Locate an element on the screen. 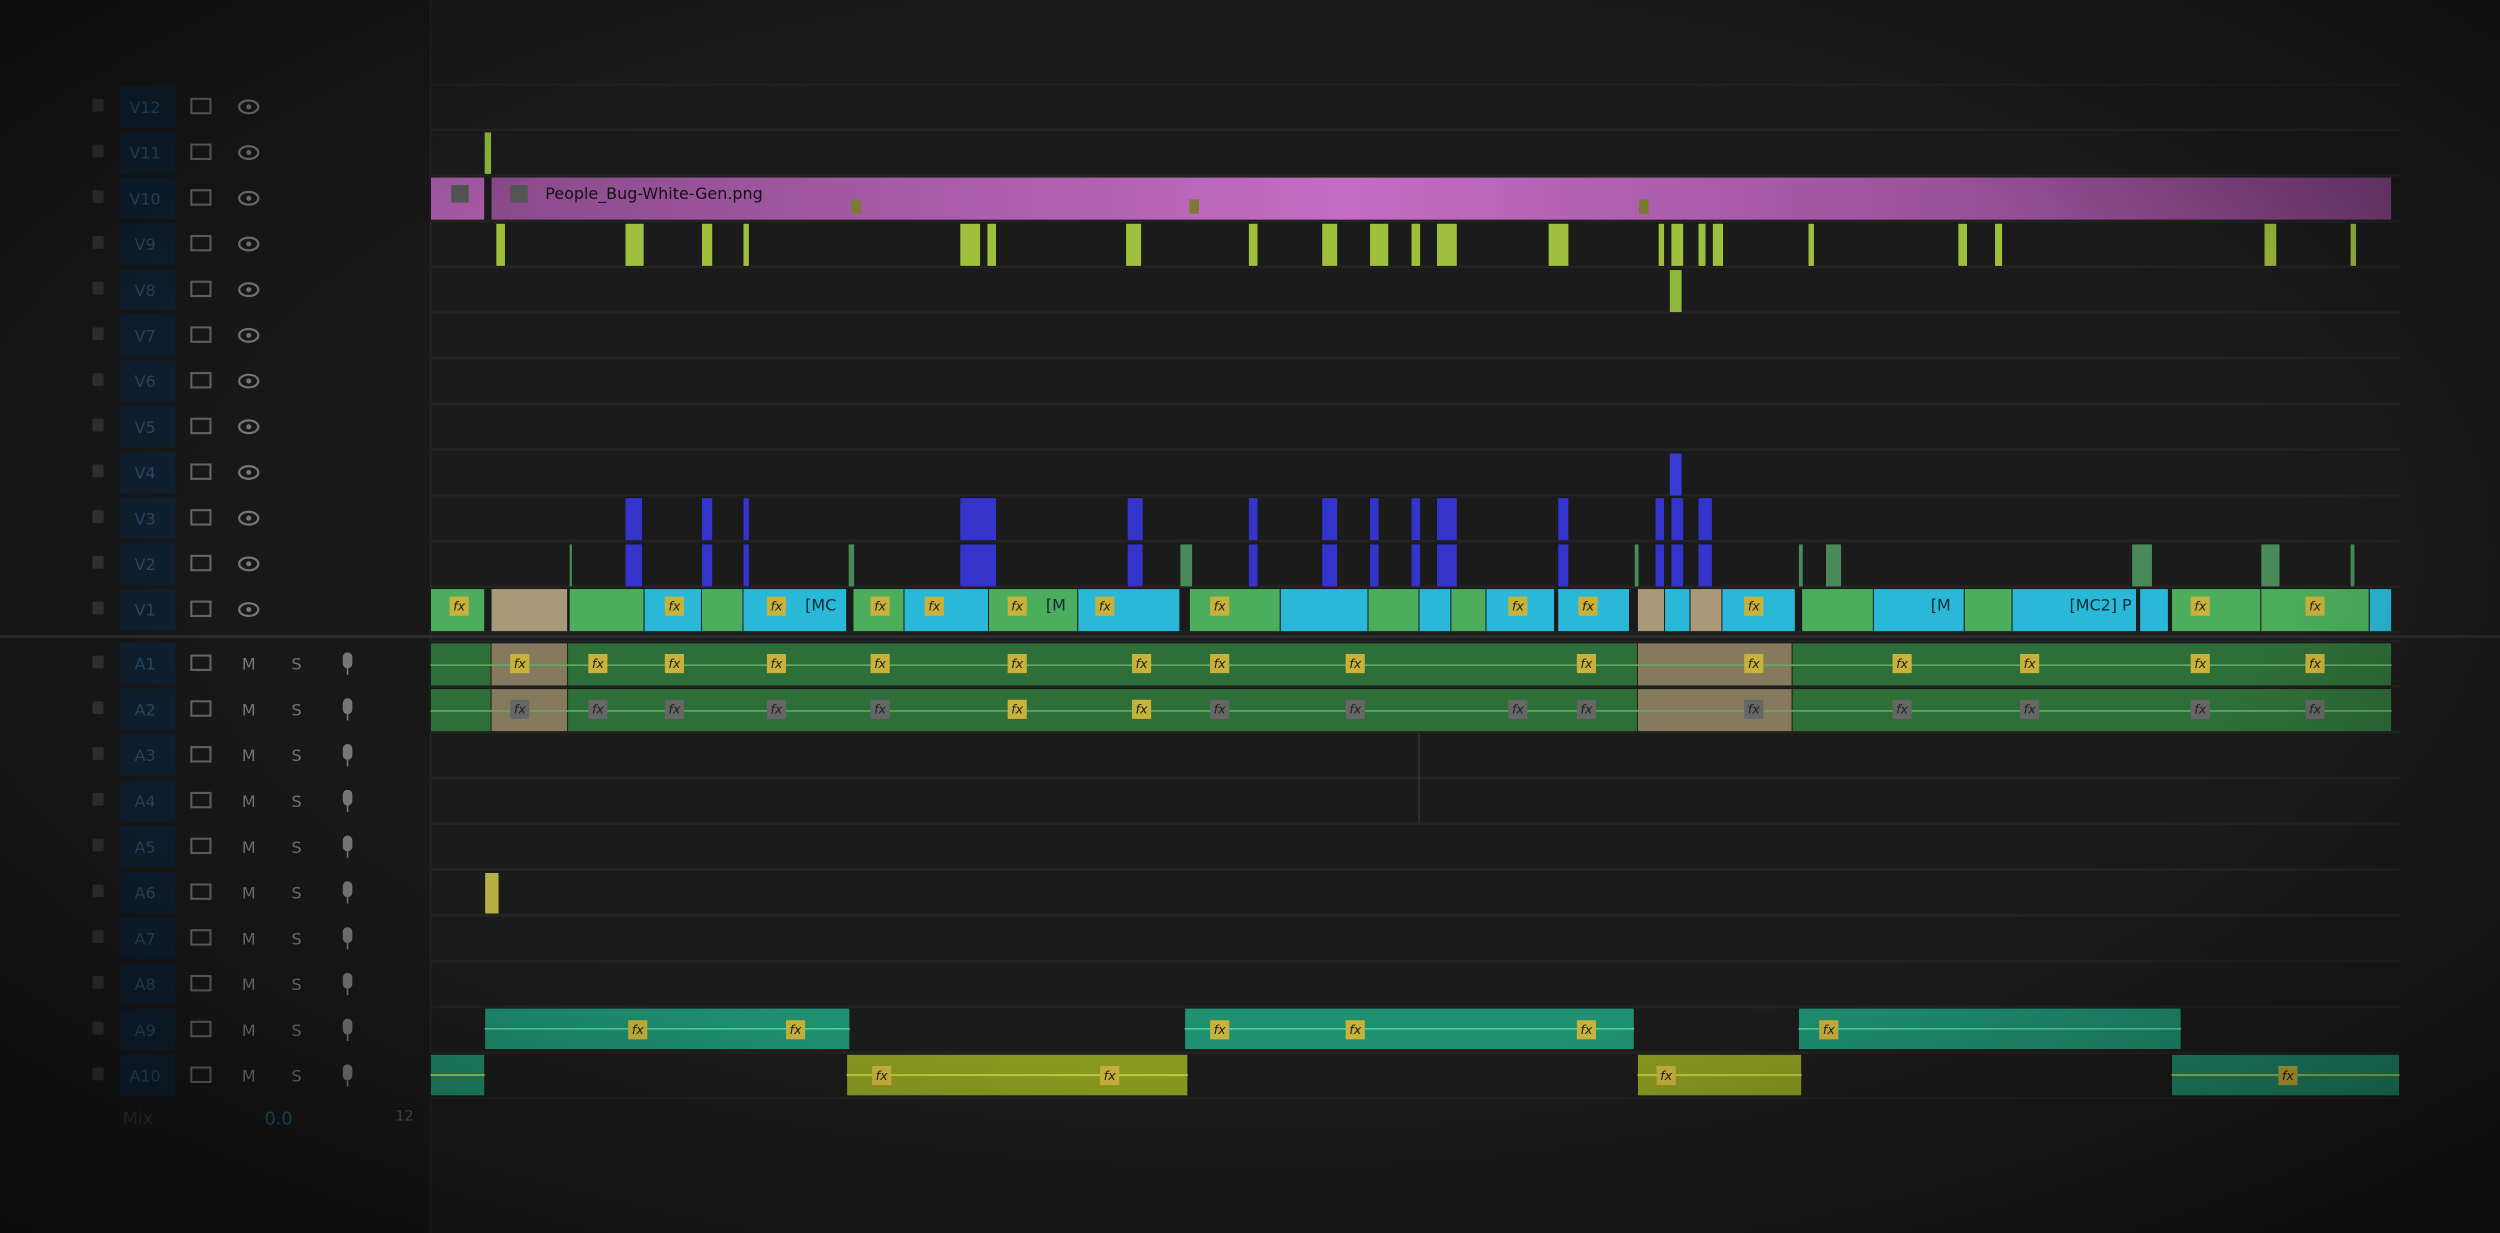 This screenshot has width=2500, height=1233. clip-icon is located at coordinates (460, 194).